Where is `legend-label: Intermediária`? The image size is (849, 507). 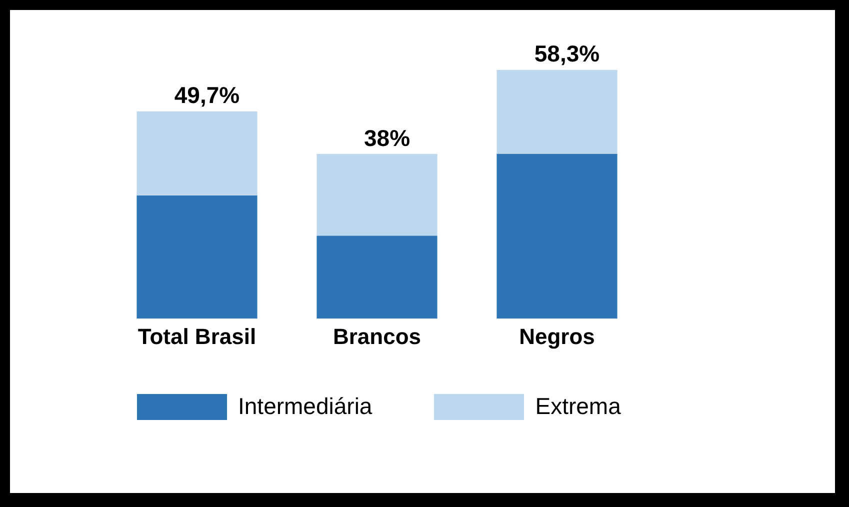
legend-label: Intermediária is located at coordinates (304, 406).